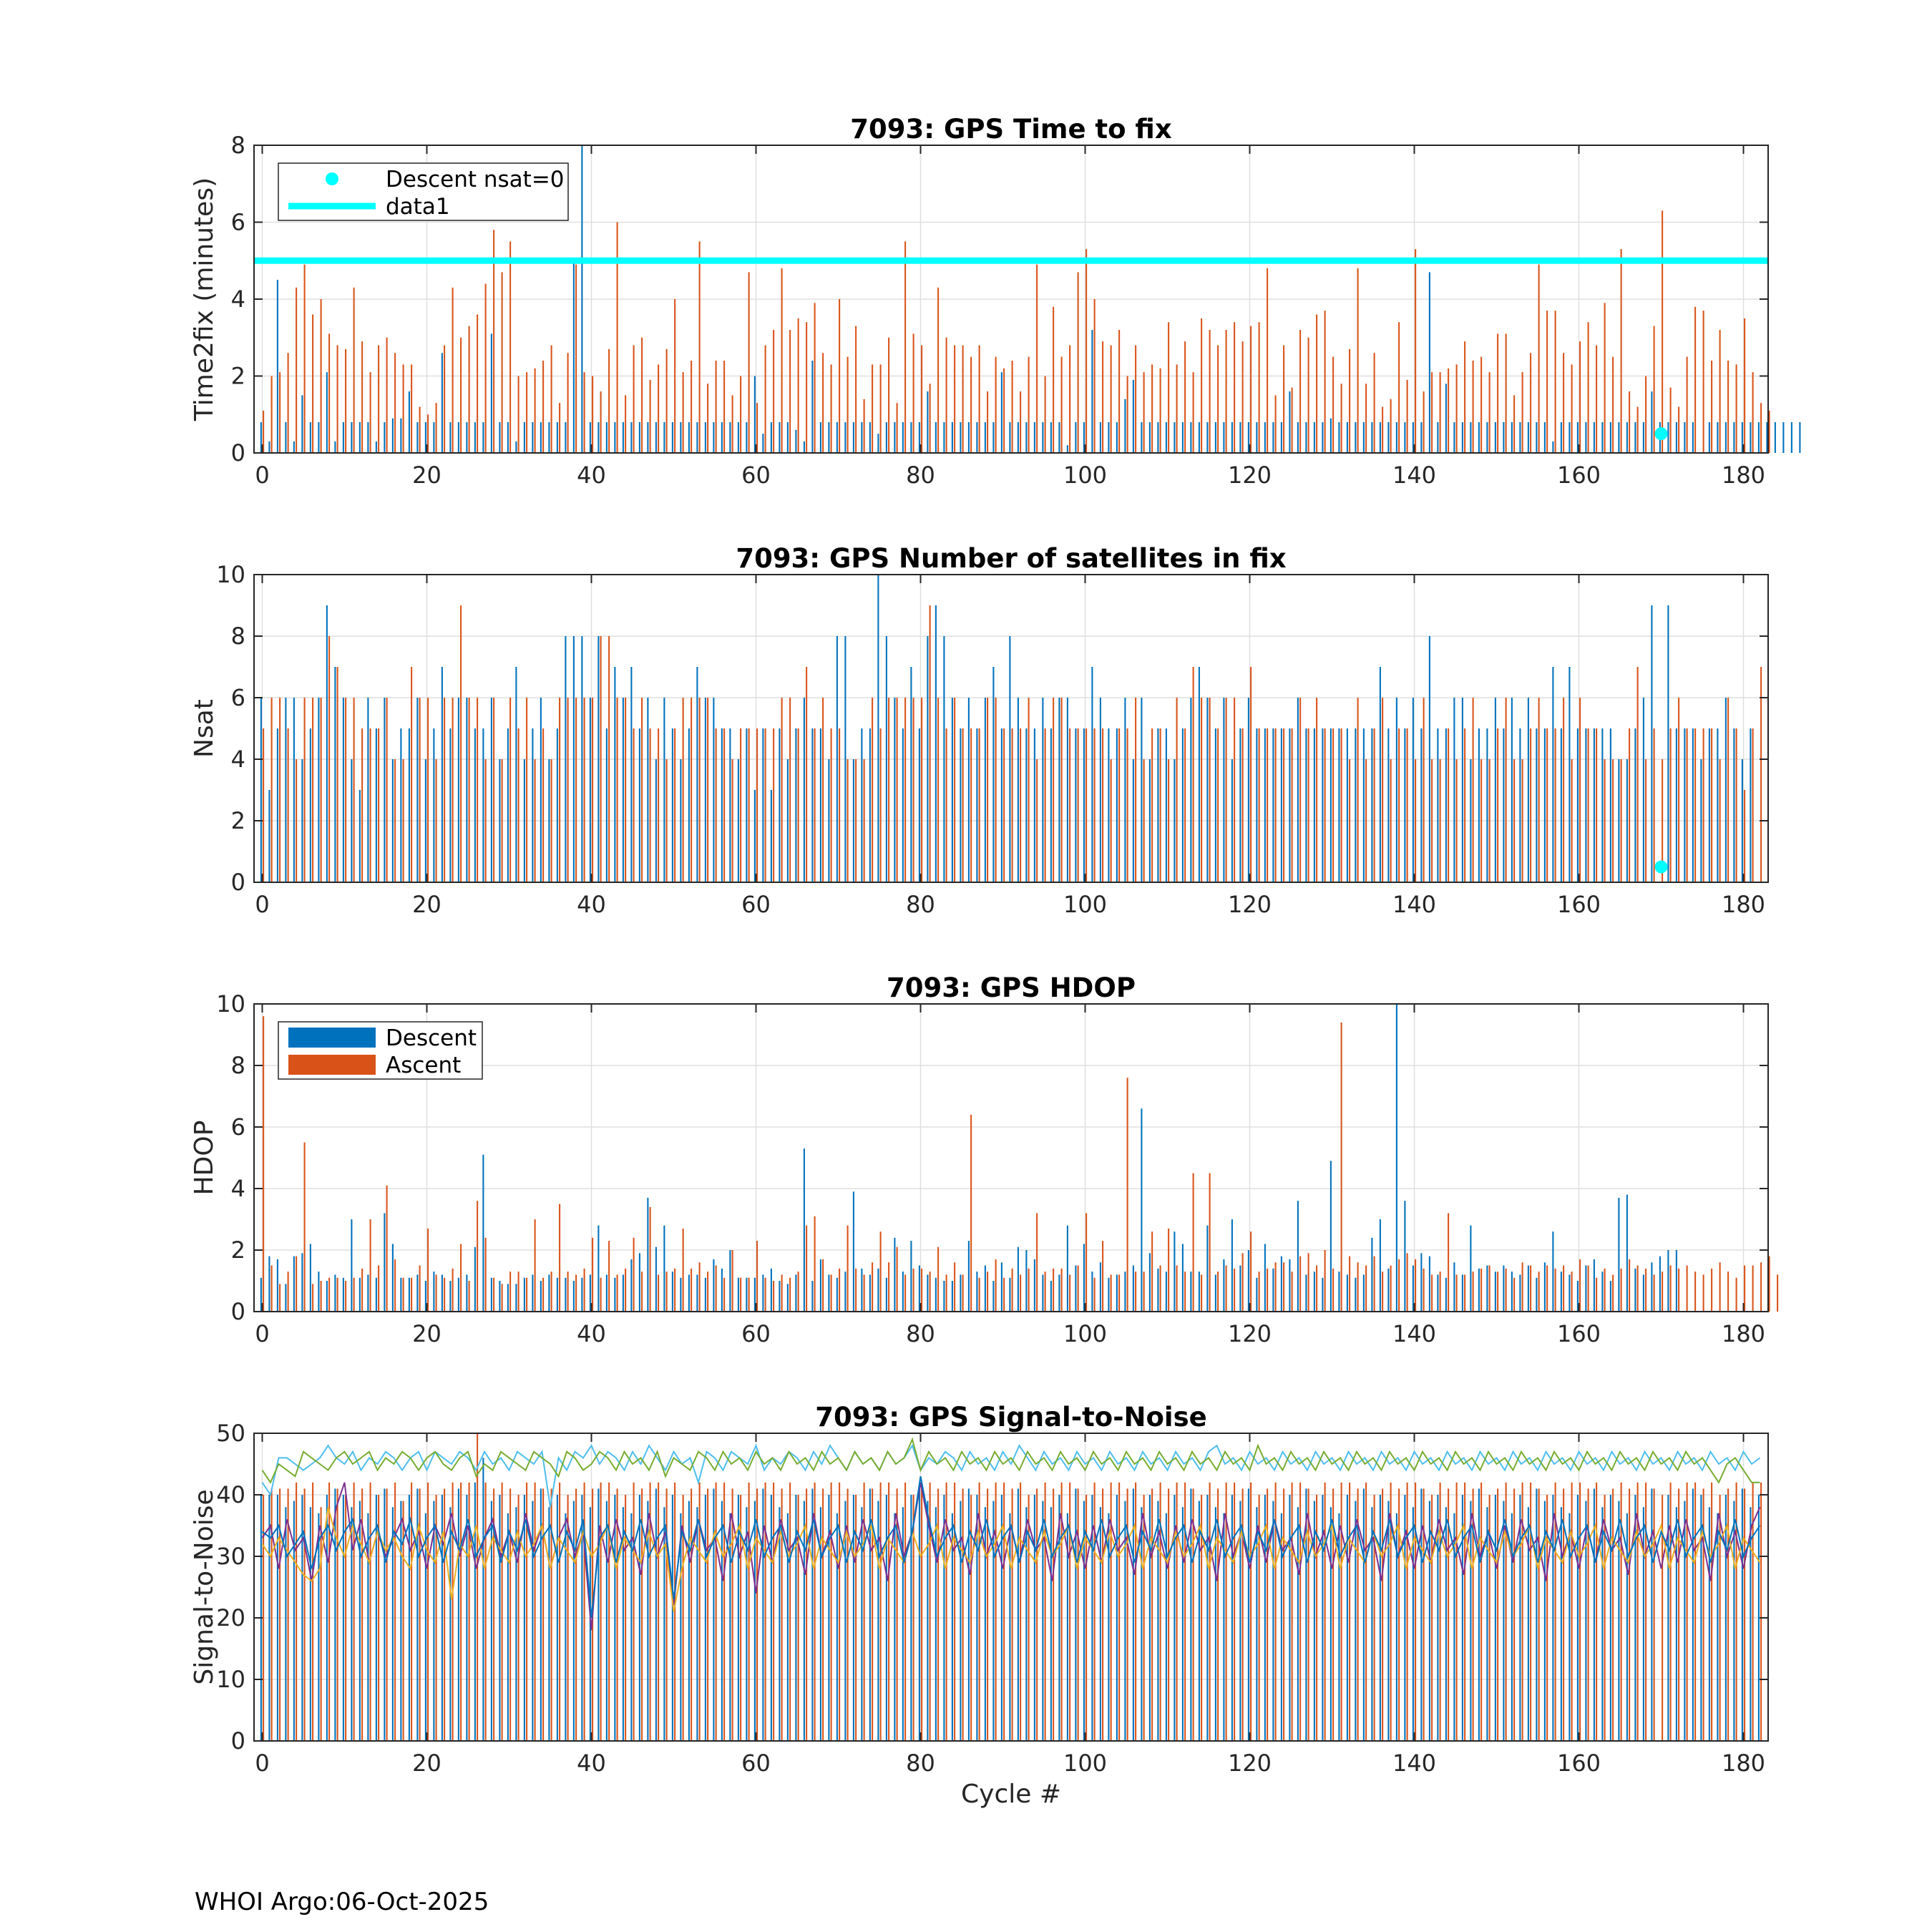 This screenshot has height=1932, width=1932. I want to click on x-tick-label: 180, so click(1743, 1333).